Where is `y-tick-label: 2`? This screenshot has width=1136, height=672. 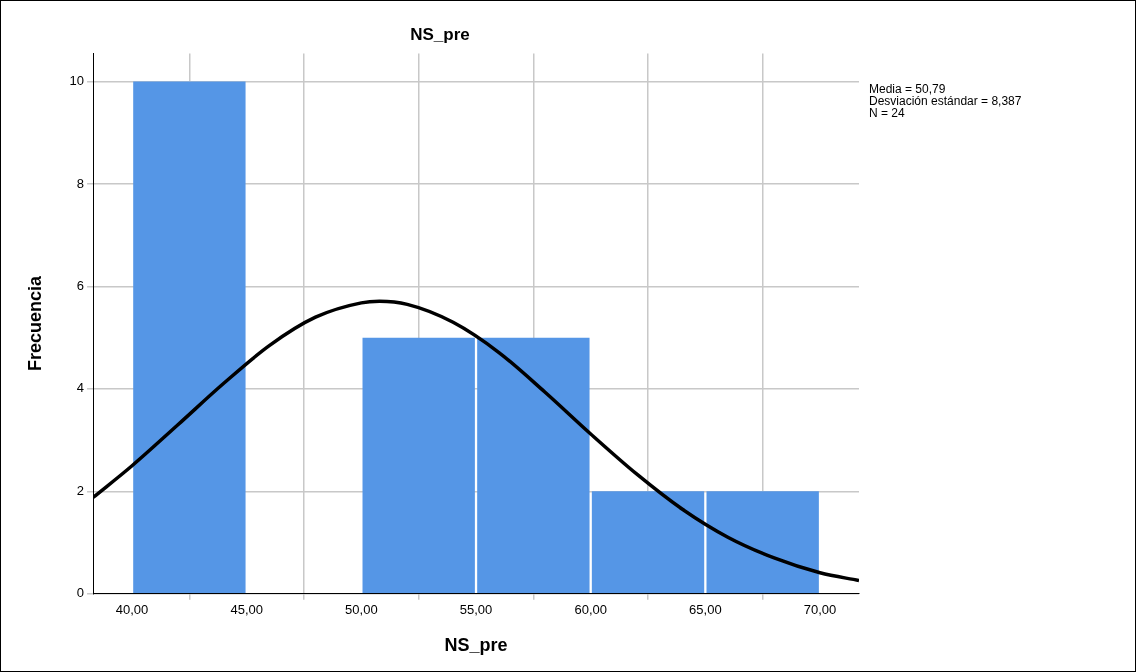
y-tick-label: 2 is located at coordinates (80, 490).